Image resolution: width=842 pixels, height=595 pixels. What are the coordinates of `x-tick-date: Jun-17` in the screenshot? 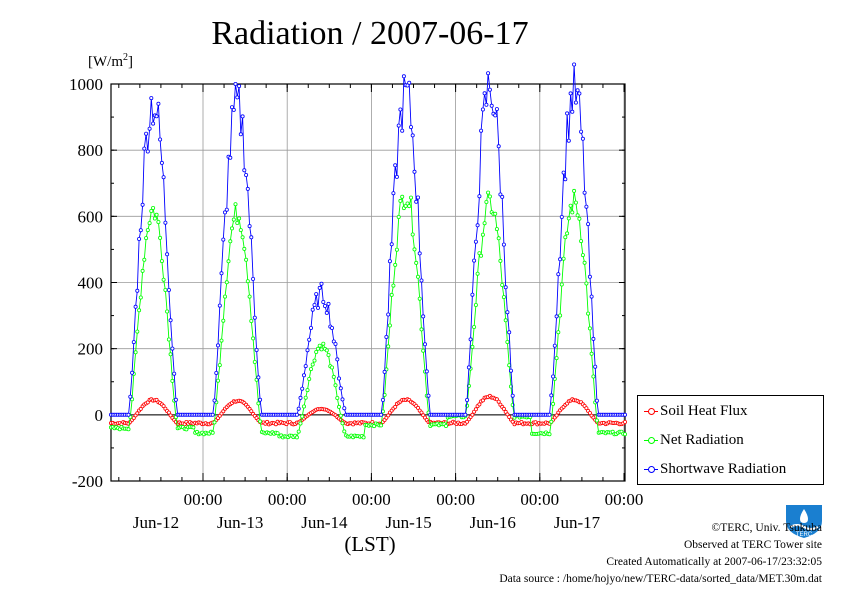 It's located at (577, 522).